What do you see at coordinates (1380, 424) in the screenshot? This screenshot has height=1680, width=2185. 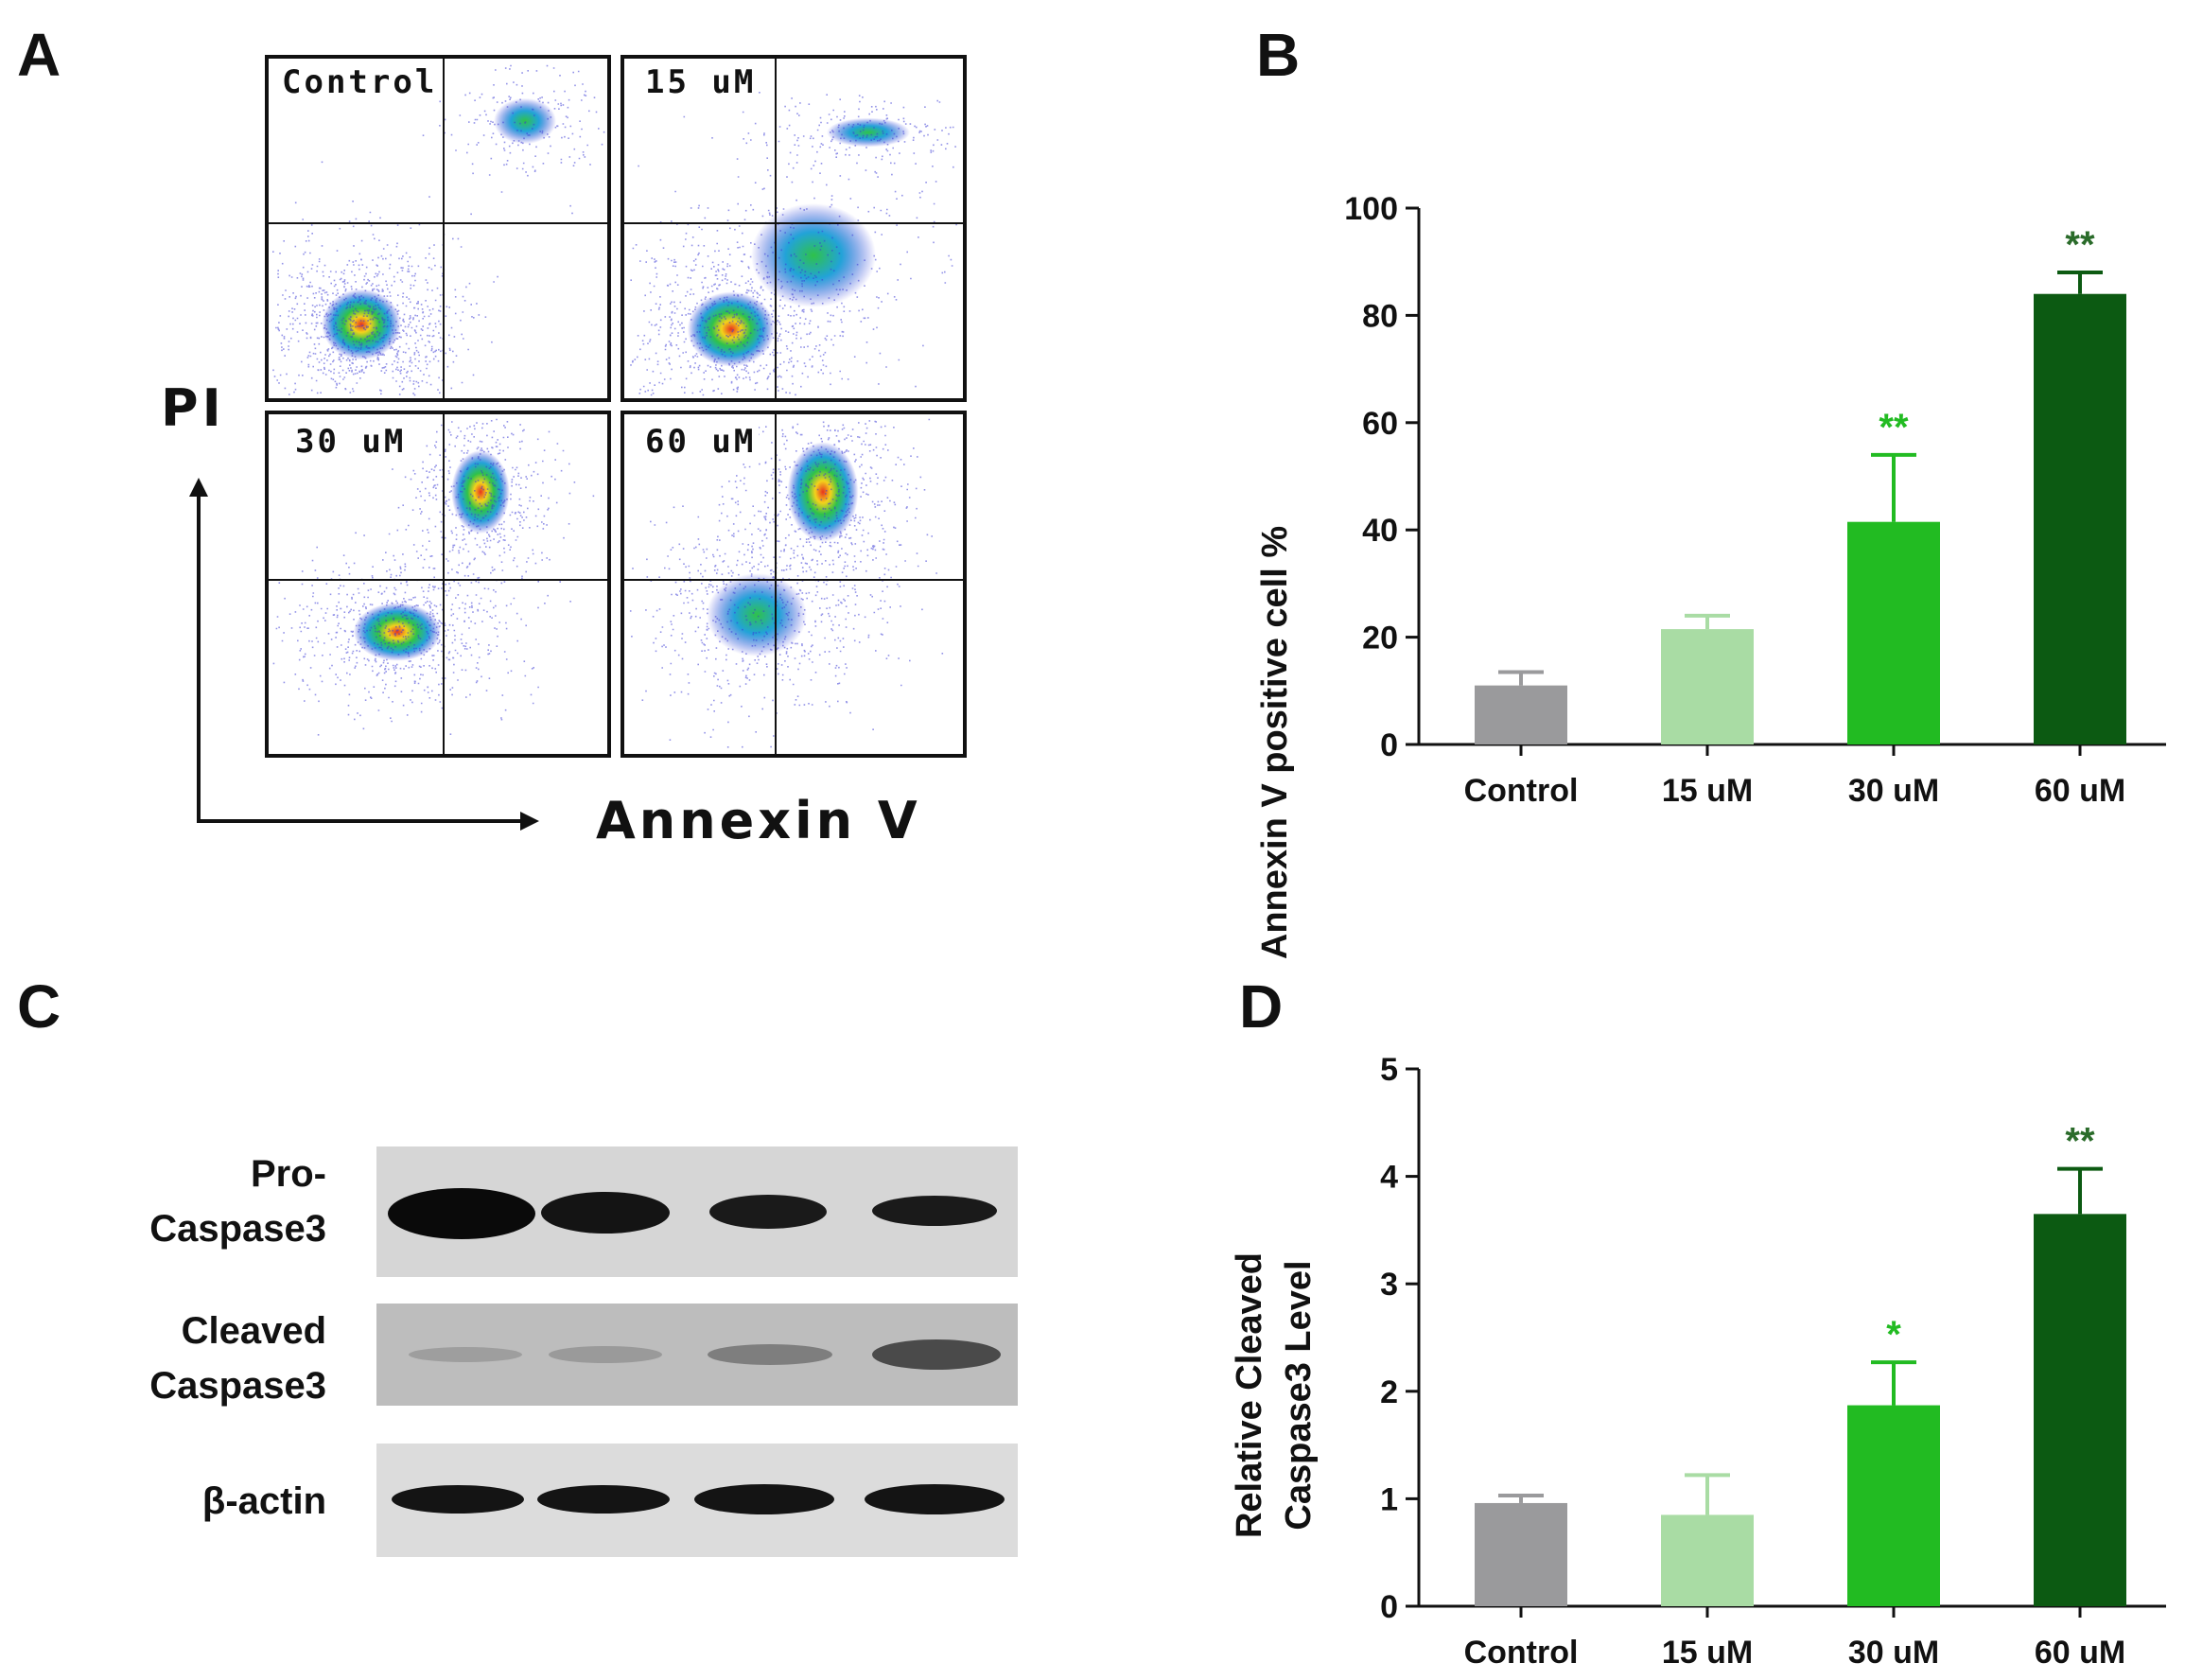 I see `y-tick-label: 60` at bounding box center [1380, 424].